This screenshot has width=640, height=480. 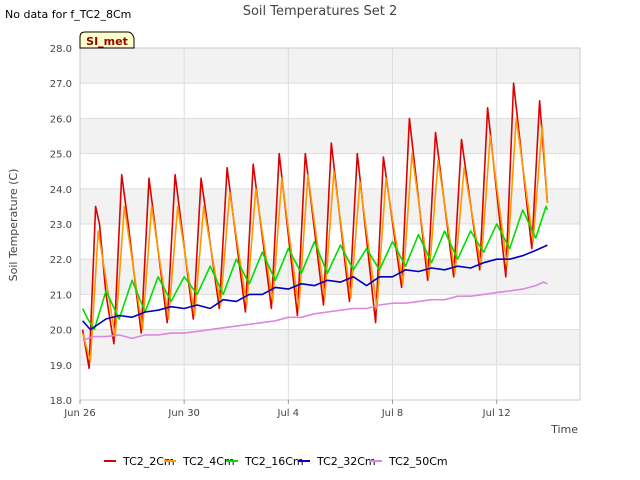 What do you see at coordinates (61, 84) in the screenshot?
I see `y-tick-label: 27.0` at bounding box center [61, 84].